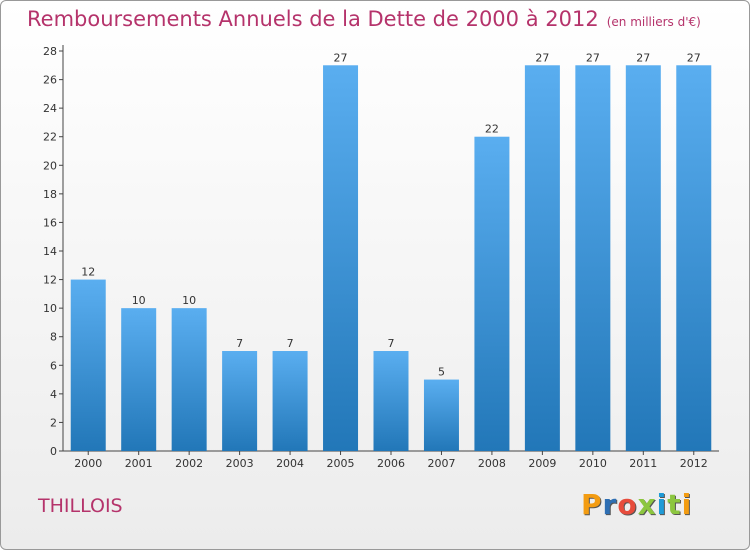 Image resolution: width=750 pixels, height=550 pixels. What do you see at coordinates (189, 300) in the screenshot?
I see `data-label-2002: 10` at bounding box center [189, 300].